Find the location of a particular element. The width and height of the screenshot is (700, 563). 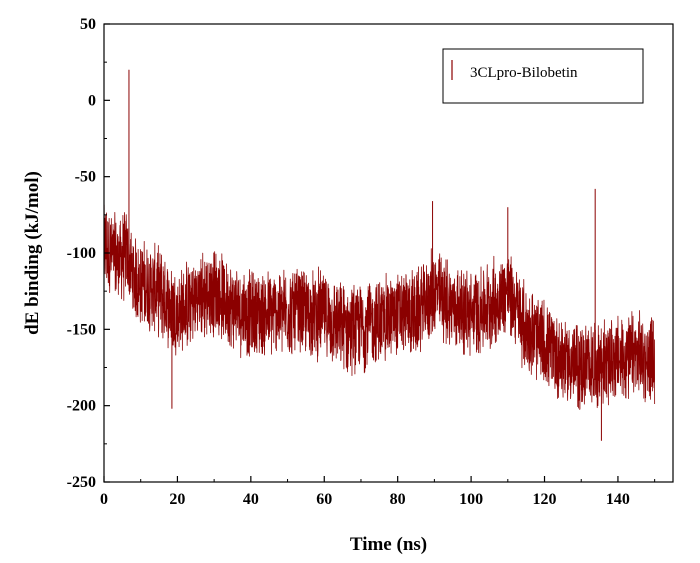

y-tick-label: -100 is located at coordinates (81, 253).